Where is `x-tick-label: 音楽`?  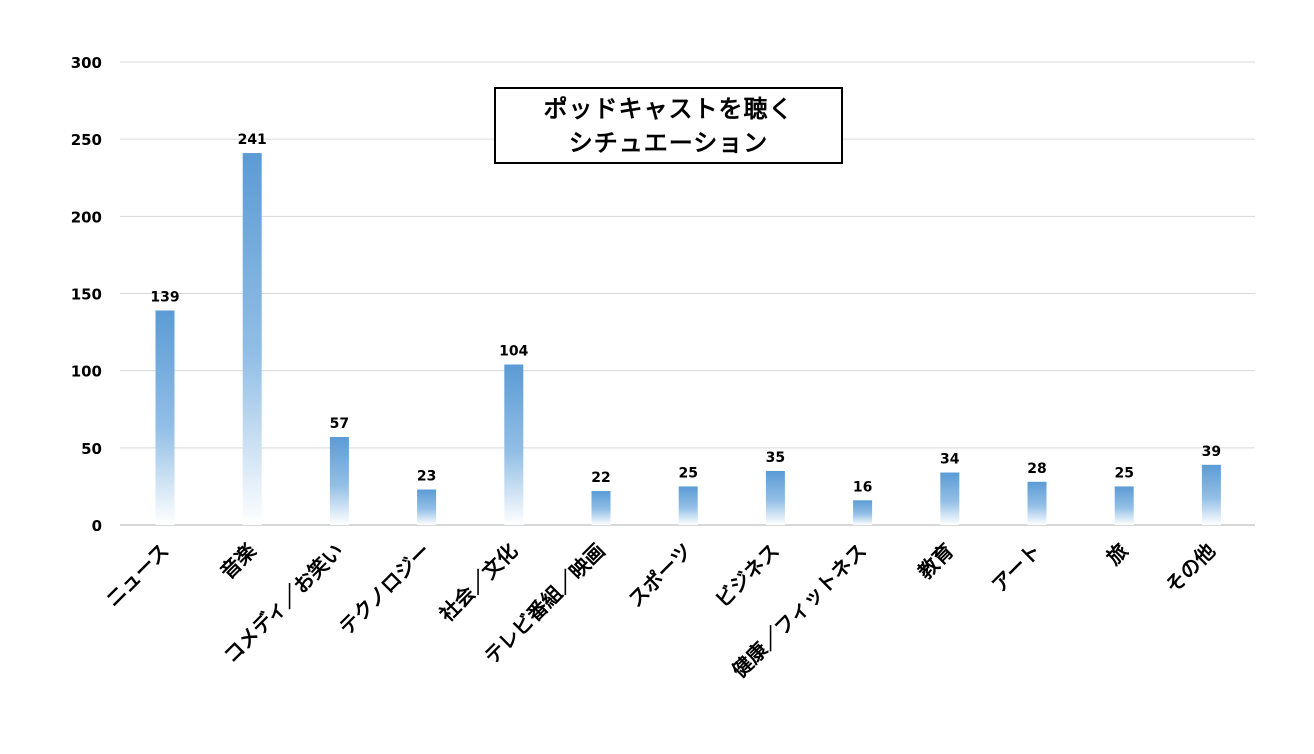 x-tick-label: 音楽 is located at coordinates (238, 561).